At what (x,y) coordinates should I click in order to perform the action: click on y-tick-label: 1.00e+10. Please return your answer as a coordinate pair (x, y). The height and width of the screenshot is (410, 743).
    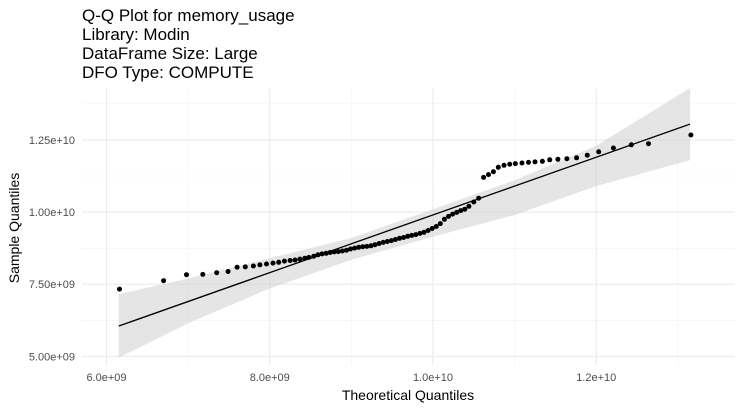
    Looking at the image, I should click on (52, 213).